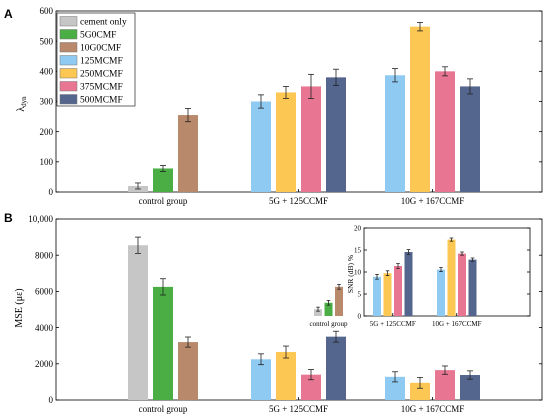  What do you see at coordinates (47, 11) in the screenshot?
I see `chart-a-ytick-label: 600` at bounding box center [47, 11].